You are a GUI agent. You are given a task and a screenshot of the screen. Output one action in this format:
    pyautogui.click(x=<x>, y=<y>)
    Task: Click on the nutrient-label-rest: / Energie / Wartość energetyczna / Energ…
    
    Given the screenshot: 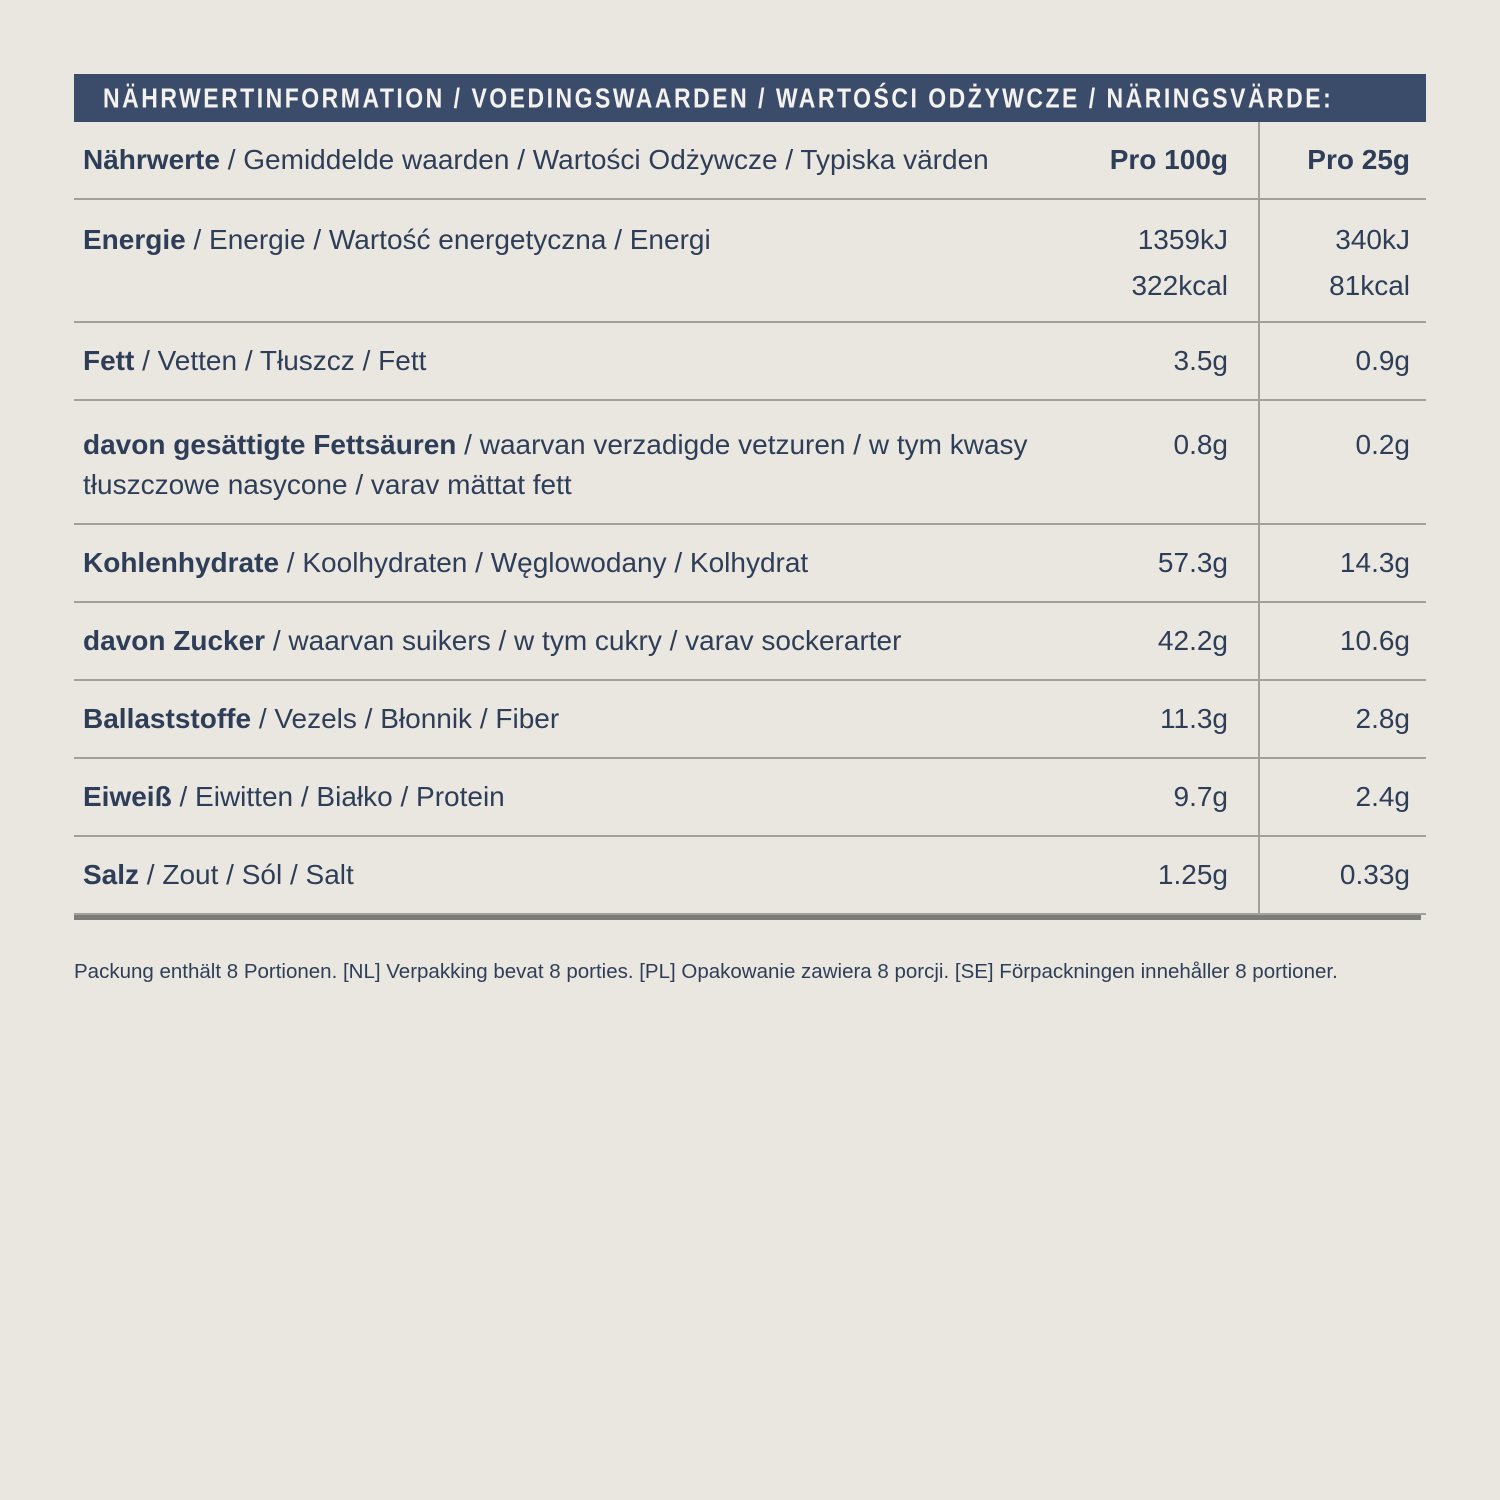 What is the action you would take?
    pyautogui.click(x=448, y=239)
    